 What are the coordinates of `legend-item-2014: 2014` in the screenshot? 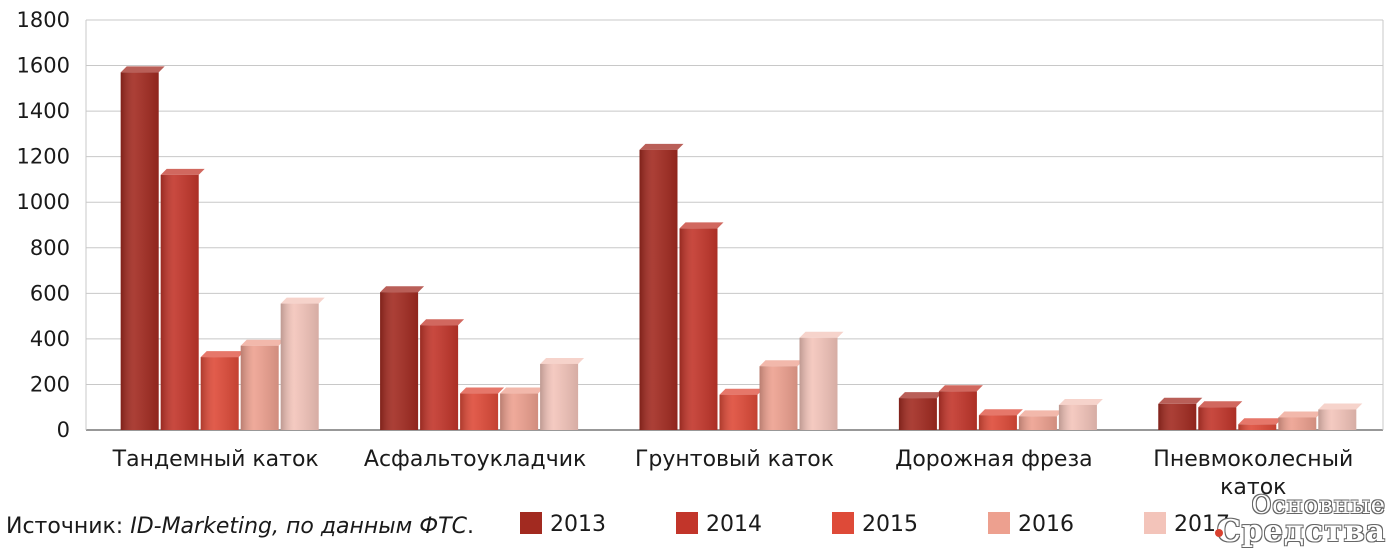 It's located at (719, 524).